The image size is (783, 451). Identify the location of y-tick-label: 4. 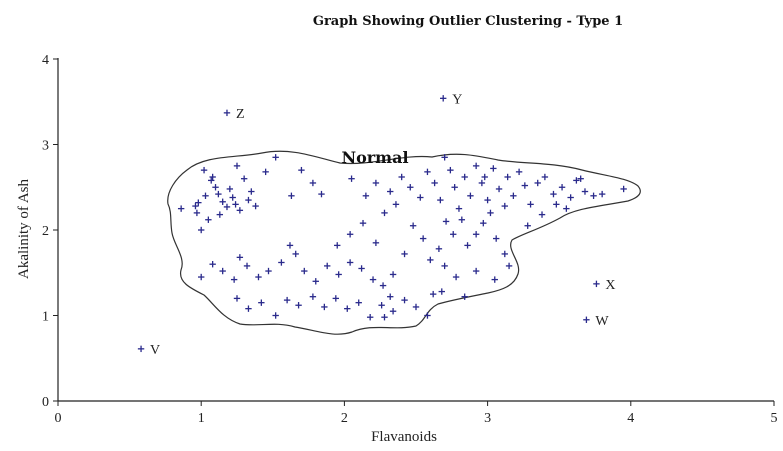
(45, 60).